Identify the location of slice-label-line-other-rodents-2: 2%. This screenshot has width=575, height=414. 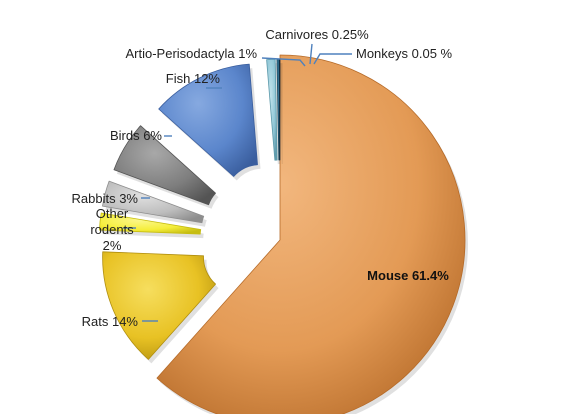
(112, 245).